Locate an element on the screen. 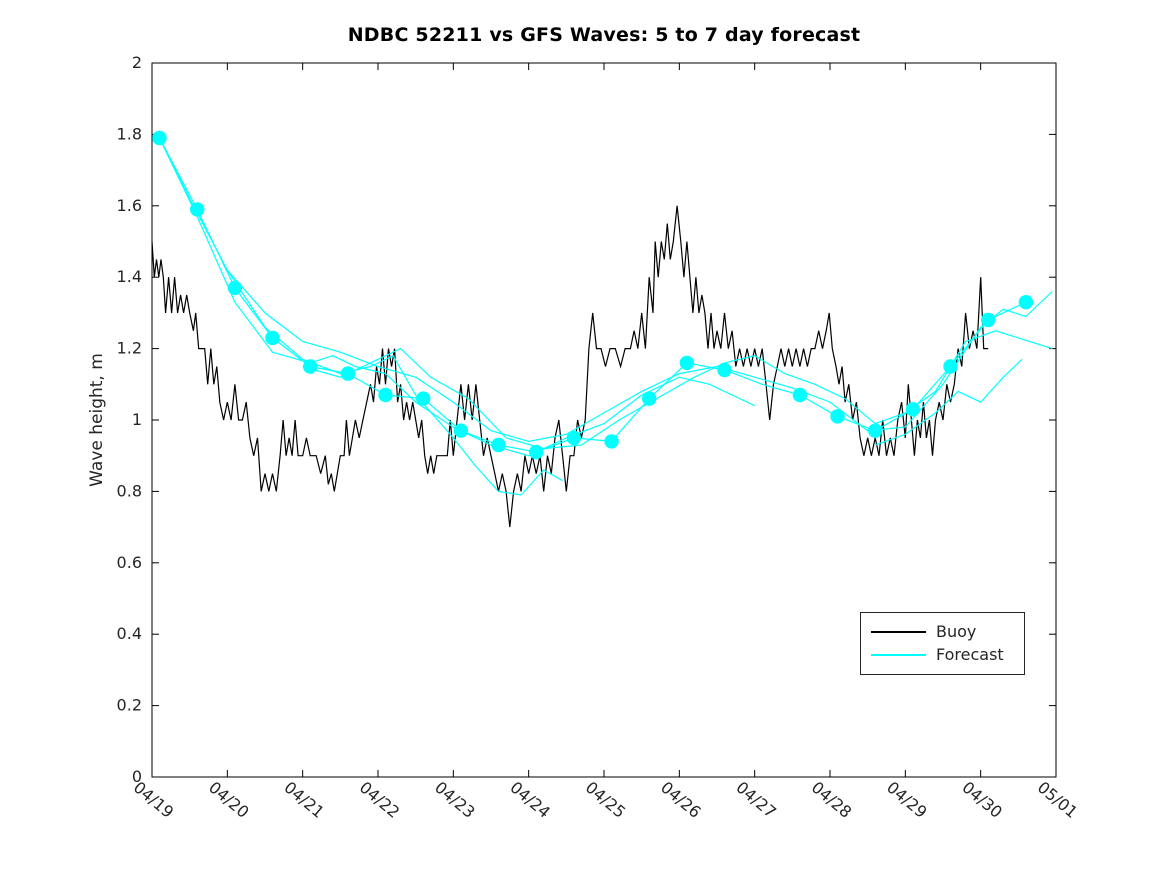 The image size is (1167, 875). y-tick-label: 1.2 is located at coordinates (129, 348).